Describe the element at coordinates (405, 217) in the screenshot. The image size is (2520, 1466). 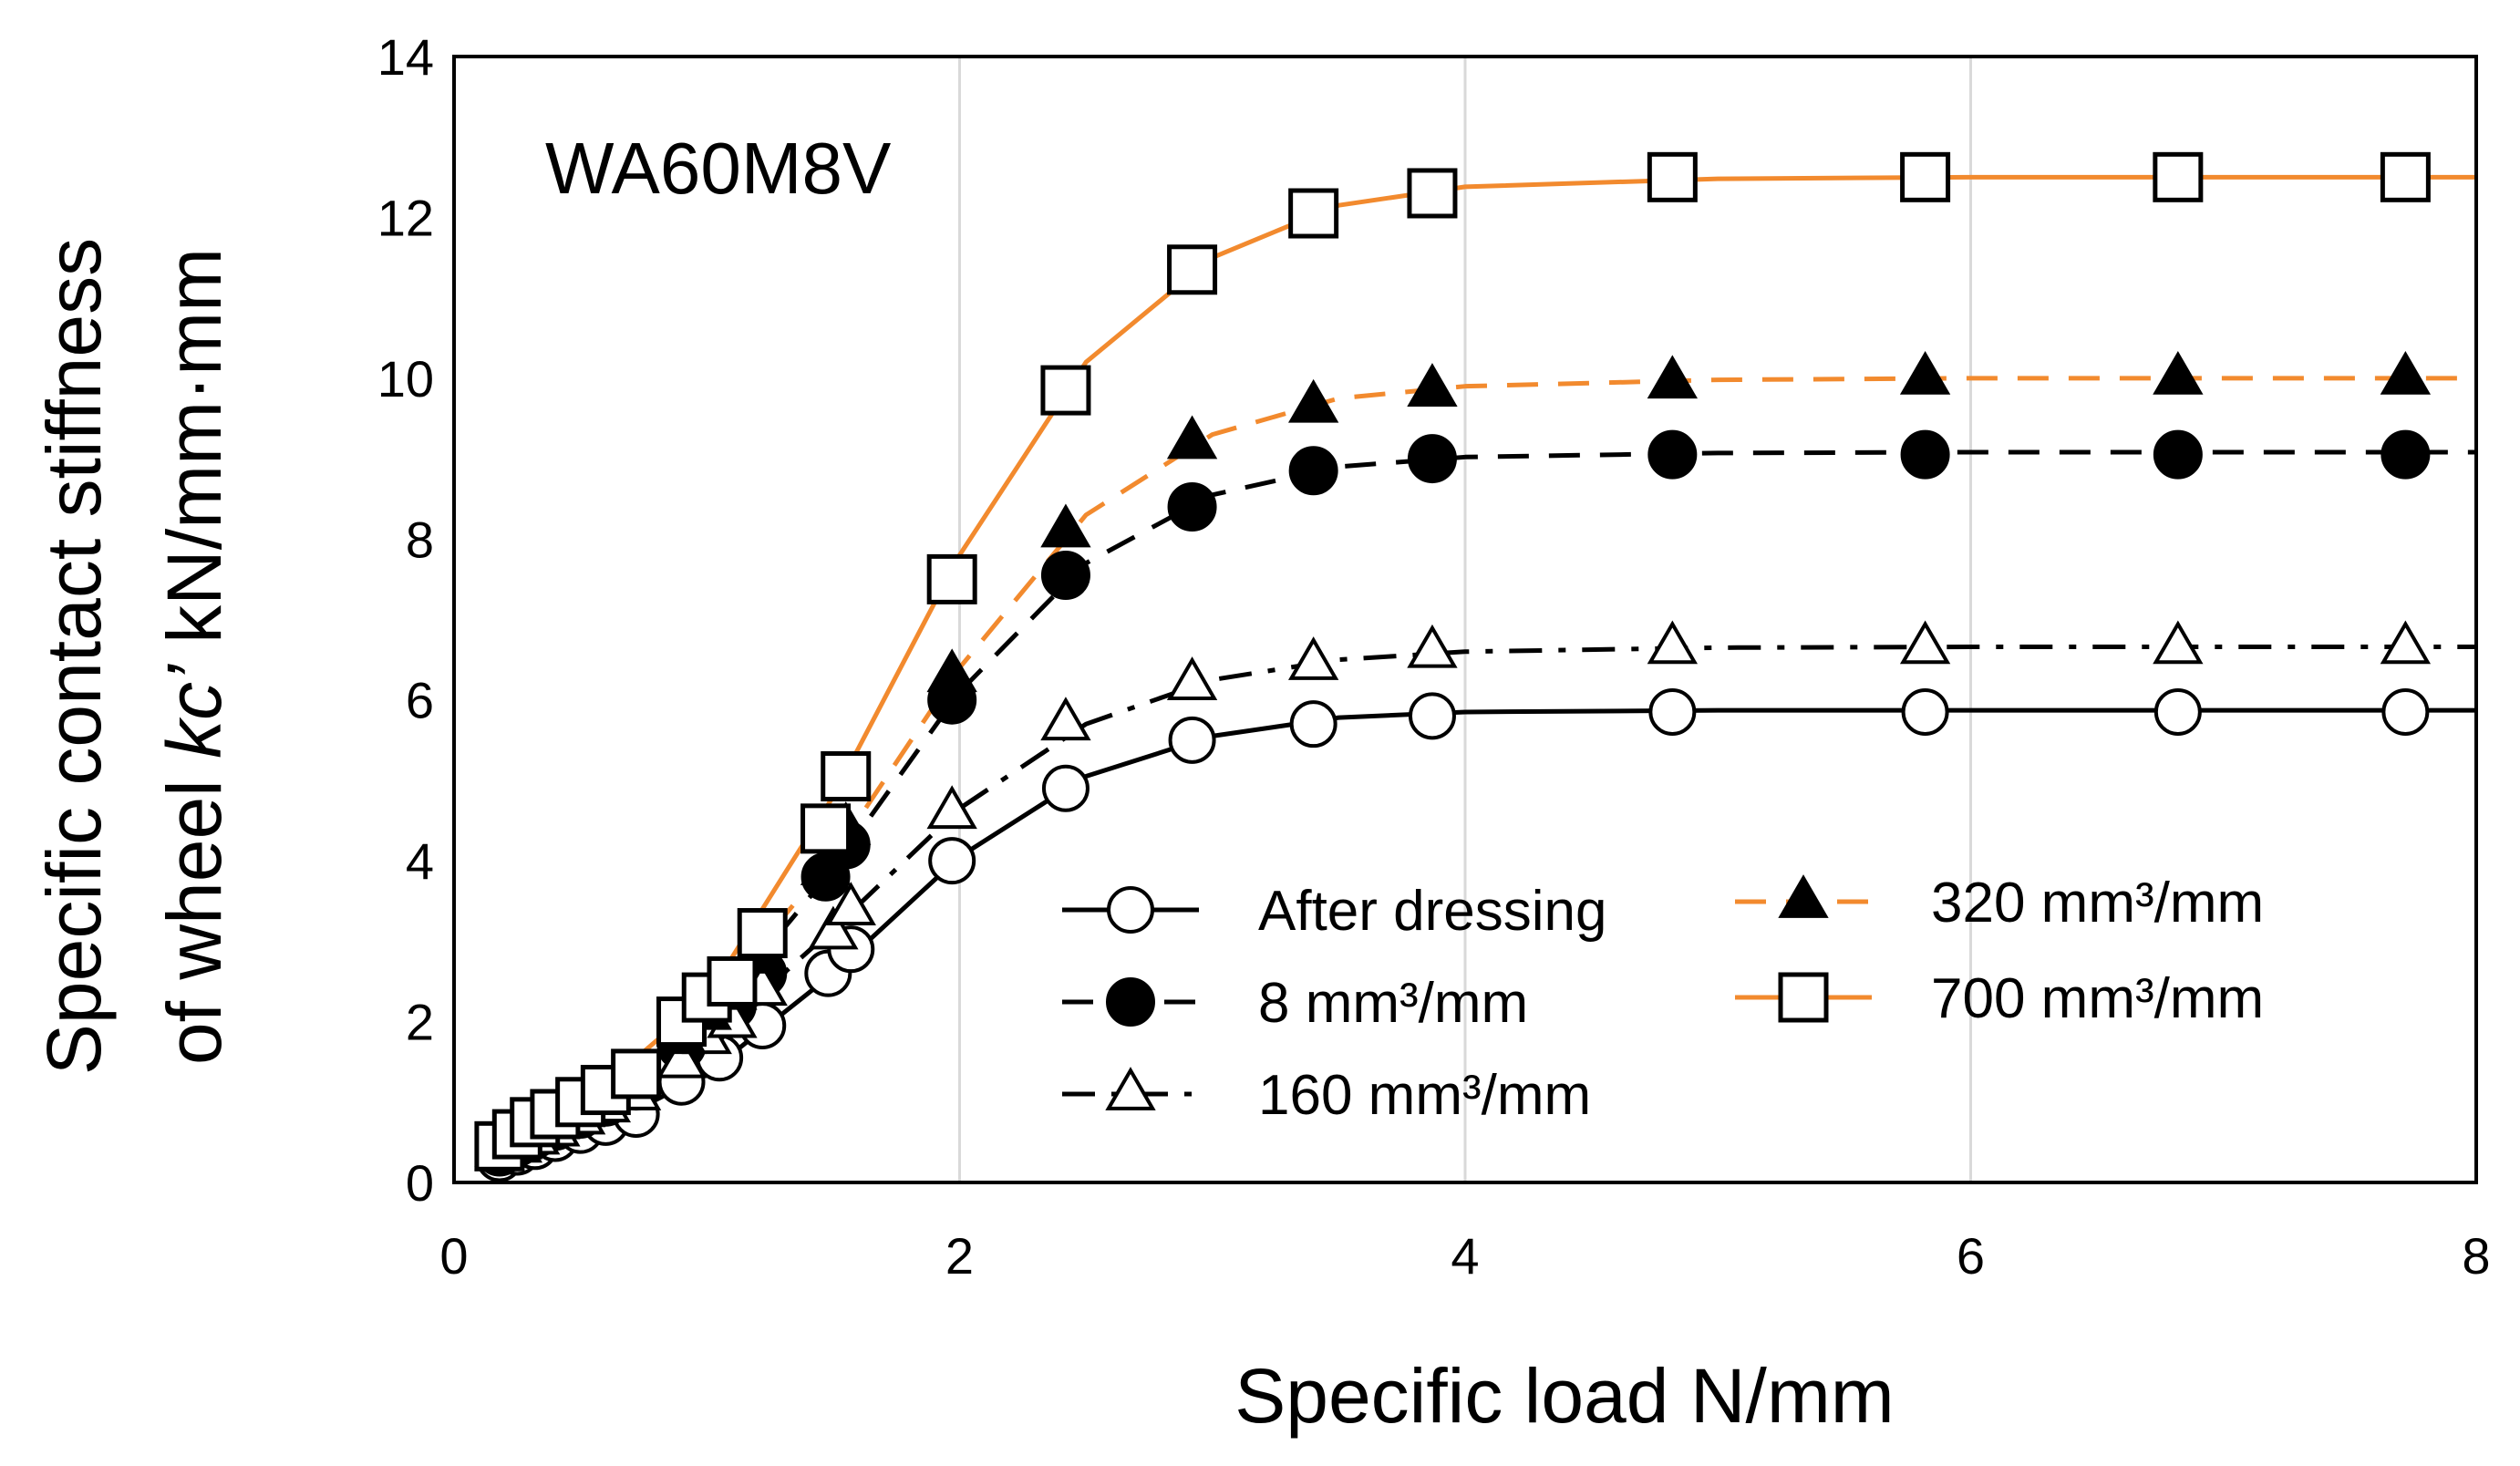
I see `y-tick-label-6: 12` at that location.